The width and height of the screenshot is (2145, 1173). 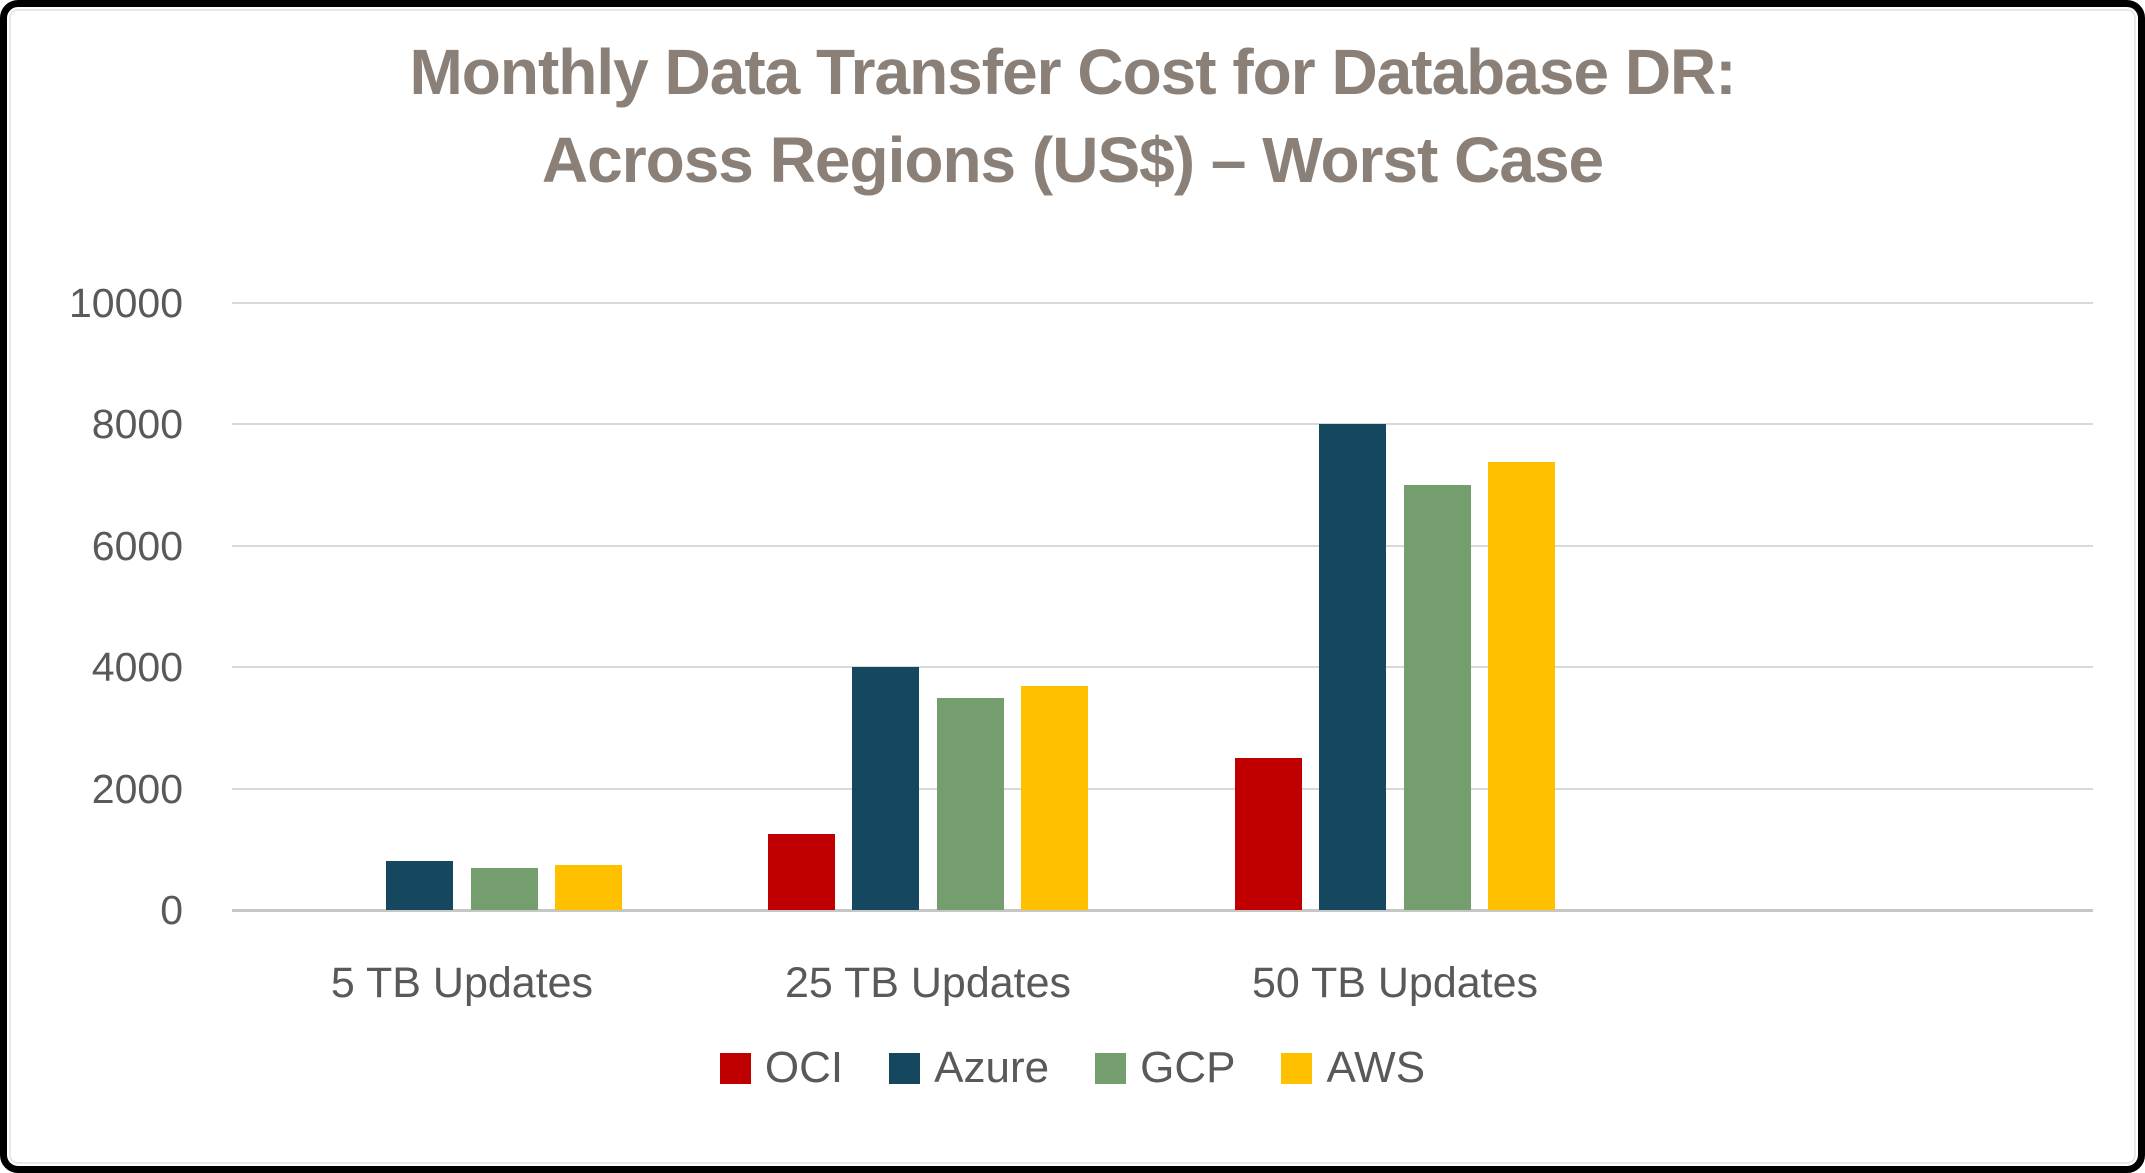 What do you see at coordinates (137, 545) in the screenshot?
I see `y-tick-label-6000: 6000` at bounding box center [137, 545].